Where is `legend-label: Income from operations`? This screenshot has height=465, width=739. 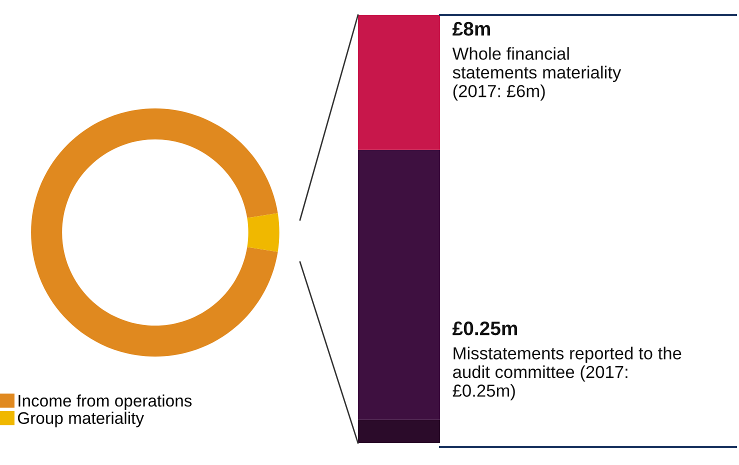 legend-label: Income from operations is located at coordinates (105, 402).